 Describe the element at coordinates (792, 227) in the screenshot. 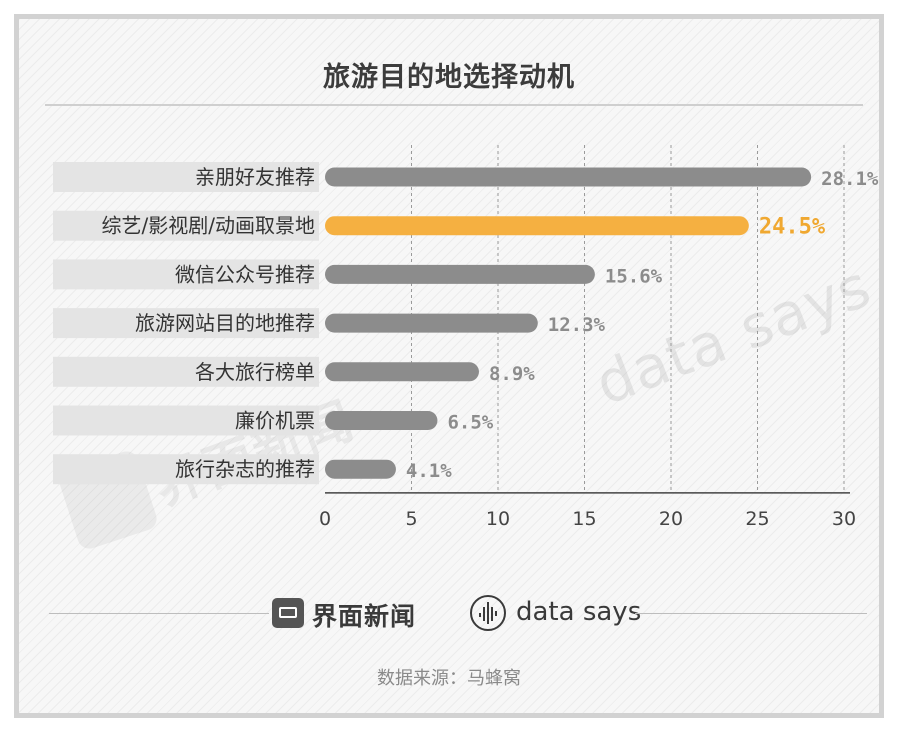

I see `bar-value-label: 24.5%` at that location.